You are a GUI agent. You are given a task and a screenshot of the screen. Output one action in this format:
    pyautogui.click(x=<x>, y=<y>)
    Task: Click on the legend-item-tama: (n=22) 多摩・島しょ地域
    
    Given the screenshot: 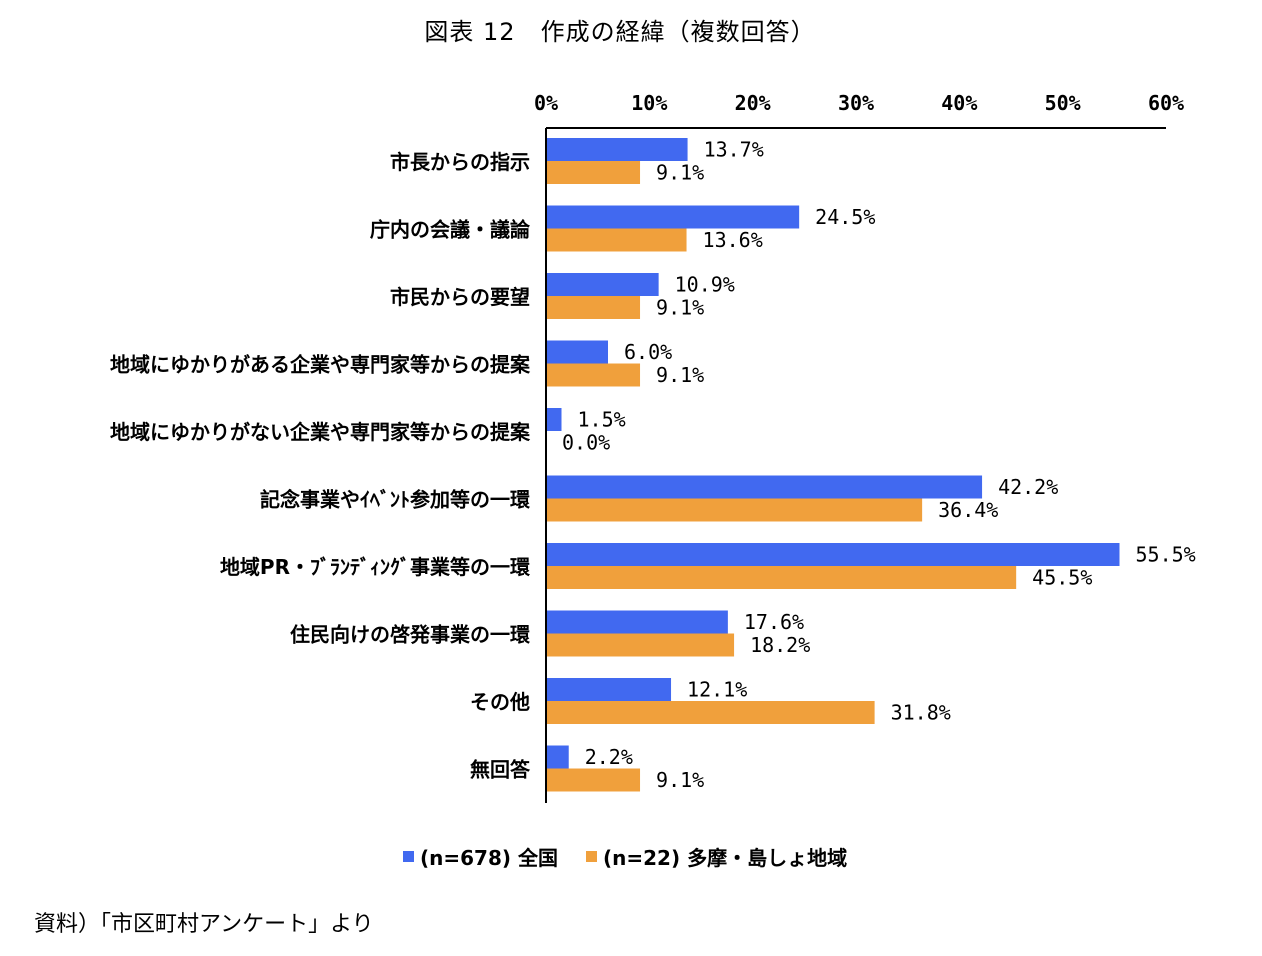 What is the action you would take?
    pyautogui.click(x=716, y=856)
    